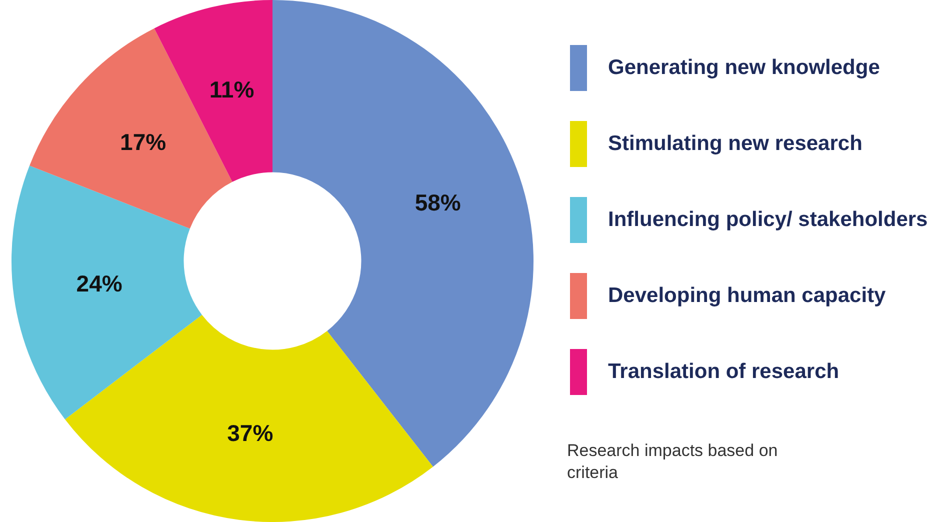 This screenshot has height=522, width=932. Describe the element at coordinates (250, 433) in the screenshot. I see `data-label: 37%` at that location.